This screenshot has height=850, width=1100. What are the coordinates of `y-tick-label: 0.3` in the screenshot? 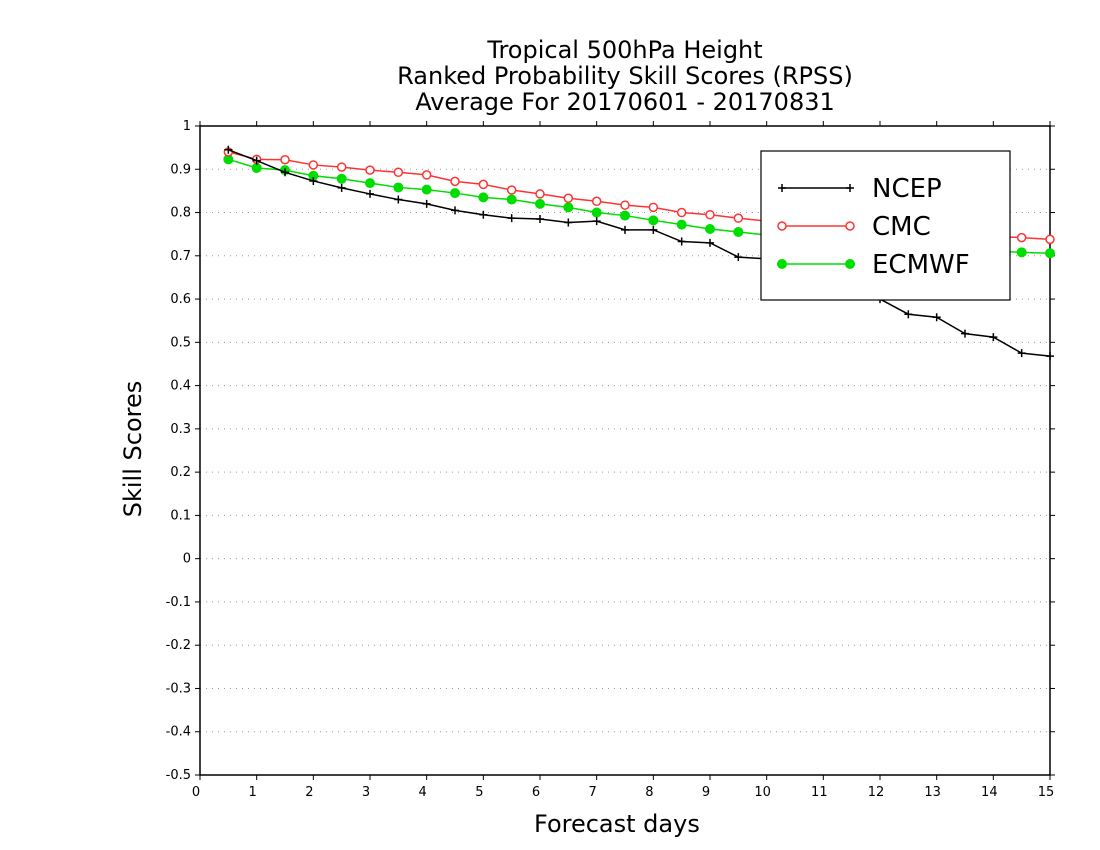 It's located at (180, 429).